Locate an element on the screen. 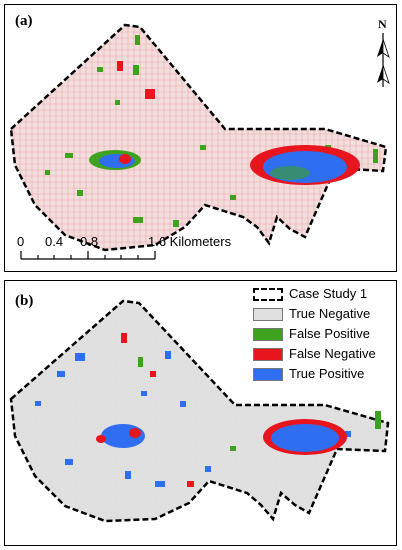  legend-item-case-study: Case Study 1 is located at coordinates (324, 295).